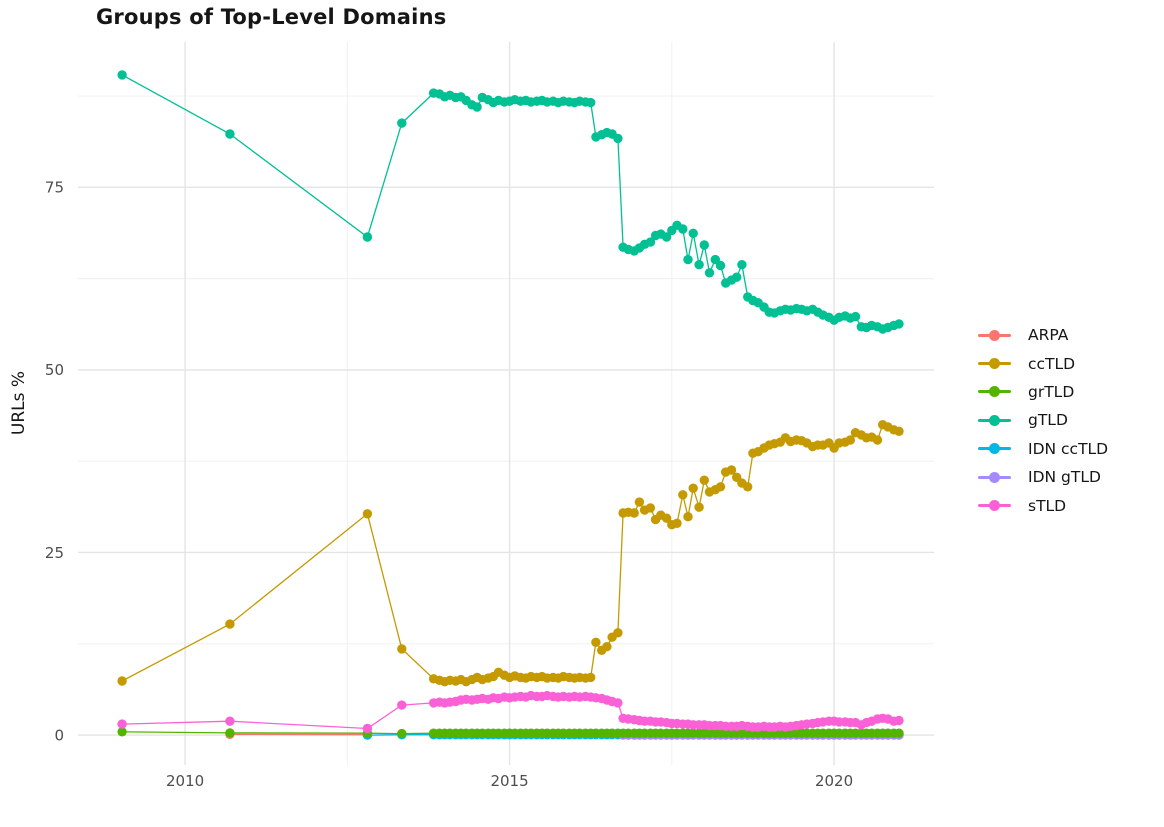 The width and height of the screenshot is (1164, 827). Describe the element at coordinates (509, 781) in the screenshot. I see `x-axis-tick-label: 2015` at that location.